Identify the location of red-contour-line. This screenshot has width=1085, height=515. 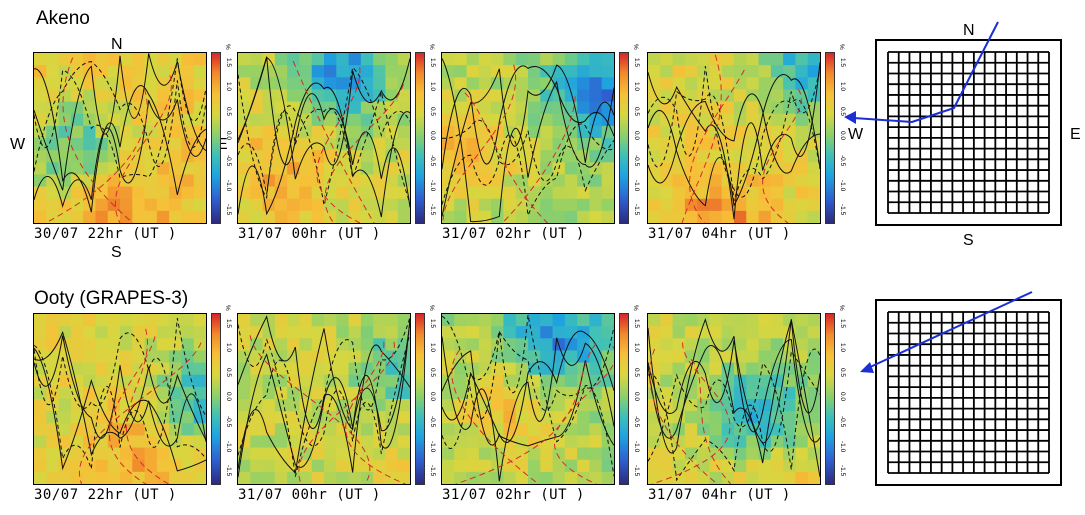
(479, 143).